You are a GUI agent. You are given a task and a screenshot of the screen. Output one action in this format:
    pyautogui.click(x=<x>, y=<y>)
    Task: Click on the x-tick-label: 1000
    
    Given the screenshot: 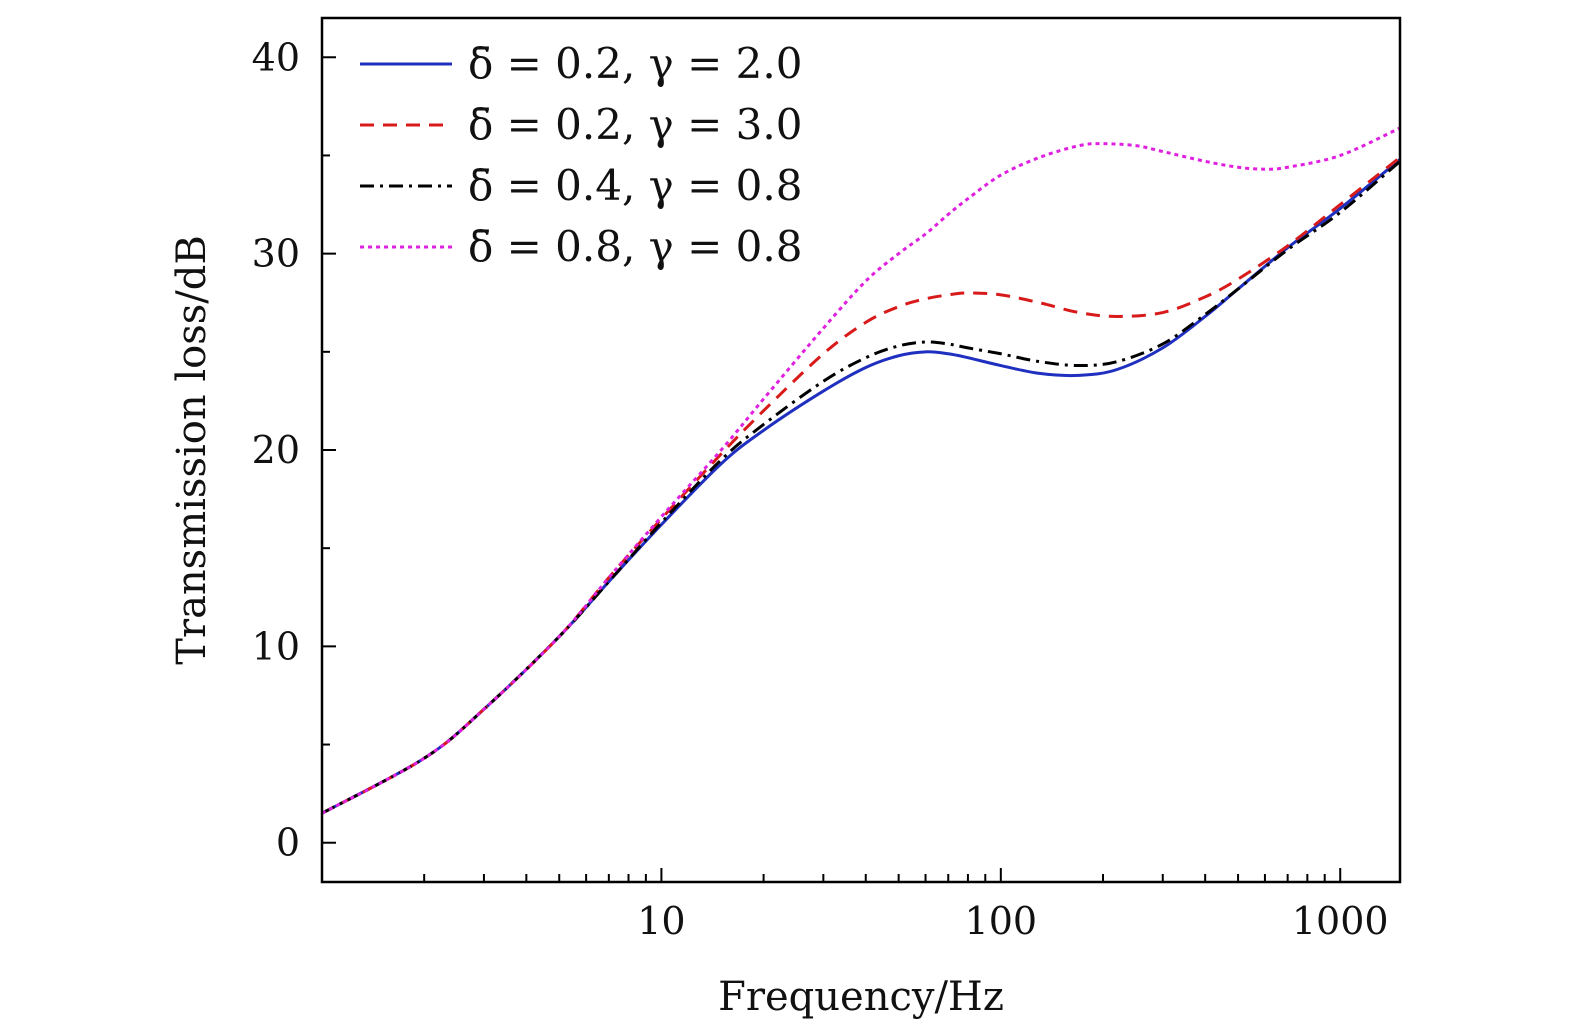 What is the action you would take?
    pyautogui.click(x=1340, y=921)
    